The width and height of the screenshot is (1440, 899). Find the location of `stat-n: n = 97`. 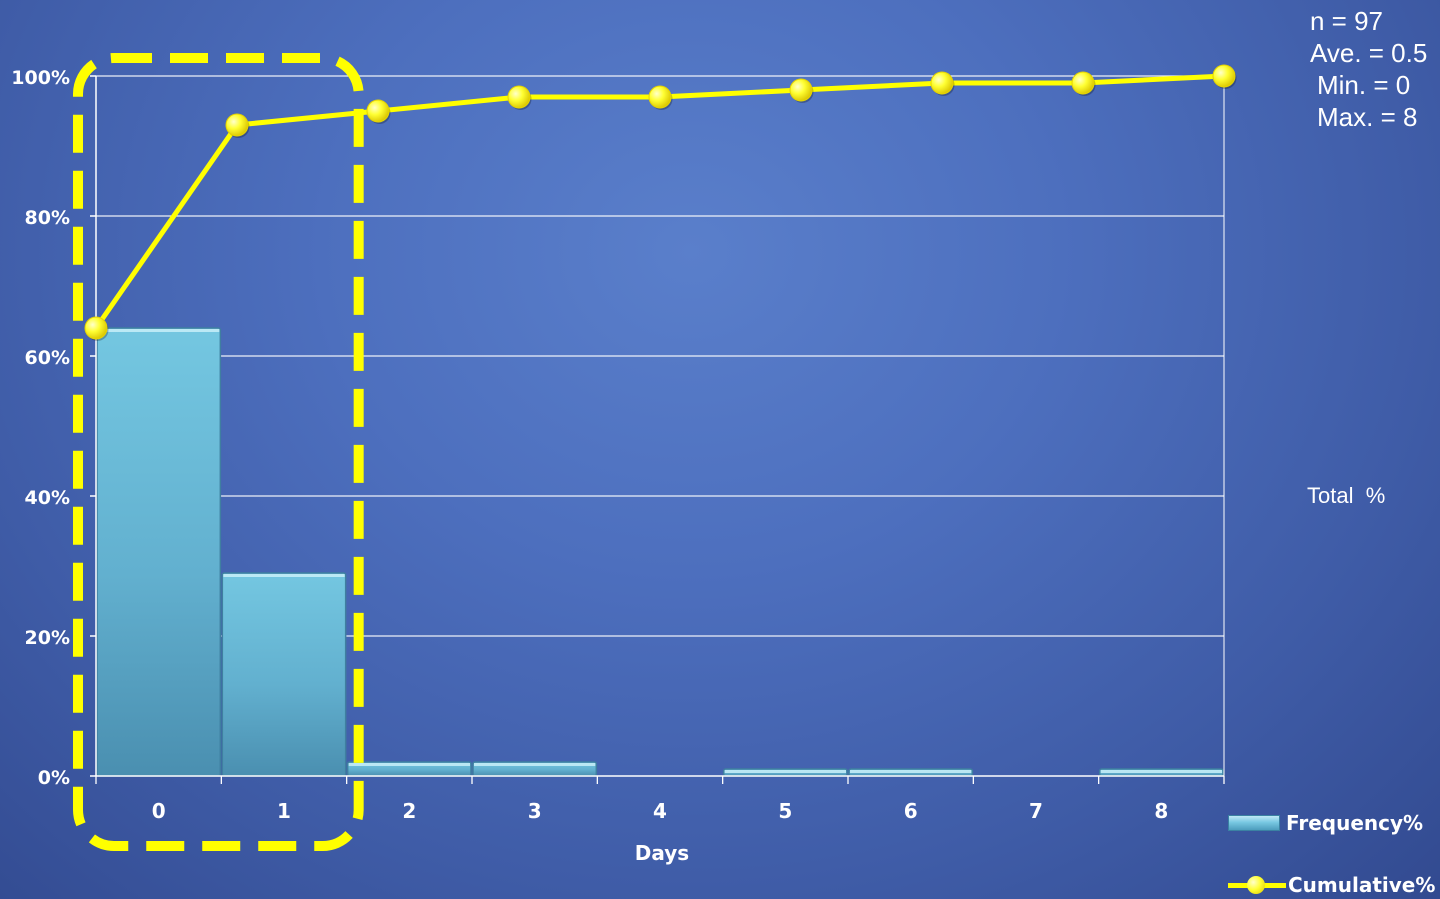

stat-n: n = 97 is located at coordinates (1347, 21).